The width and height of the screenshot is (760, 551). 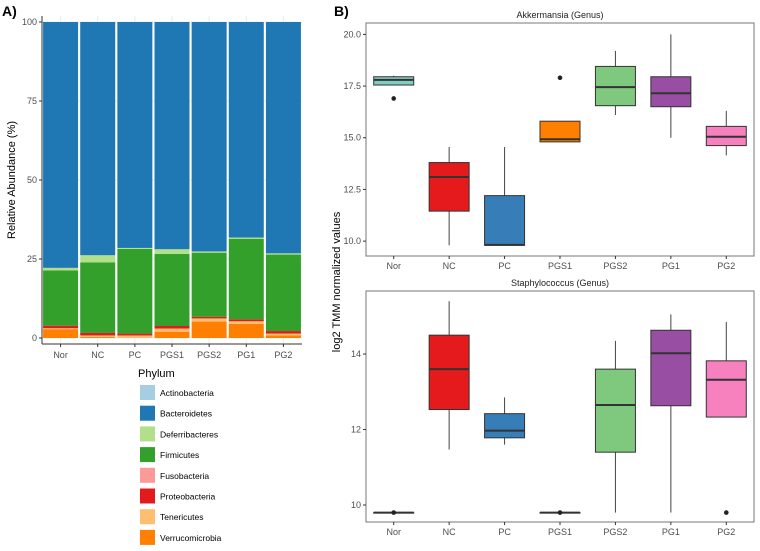 I want to click on y-tick-label: 100, so click(x=29, y=22).